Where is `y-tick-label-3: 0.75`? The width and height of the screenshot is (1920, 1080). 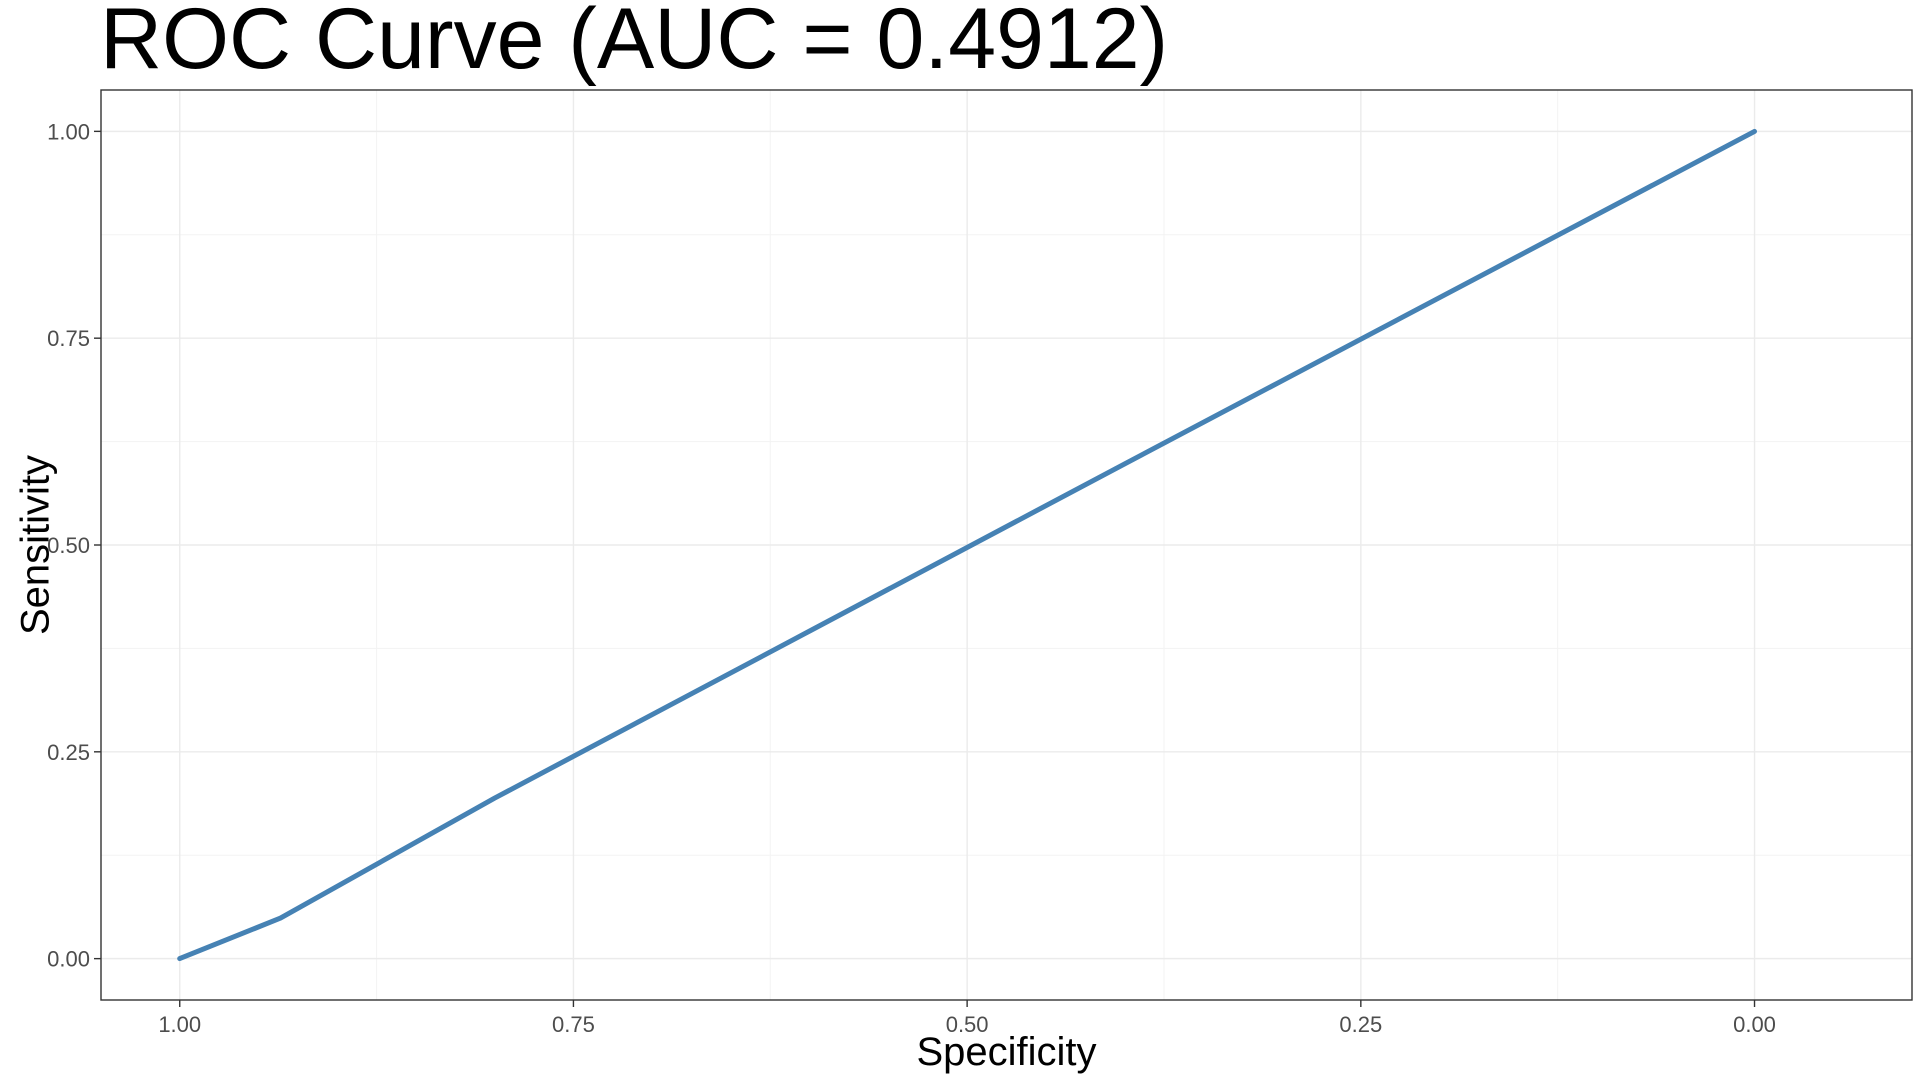 y-tick-label-3: 0.75 is located at coordinates (68, 338).